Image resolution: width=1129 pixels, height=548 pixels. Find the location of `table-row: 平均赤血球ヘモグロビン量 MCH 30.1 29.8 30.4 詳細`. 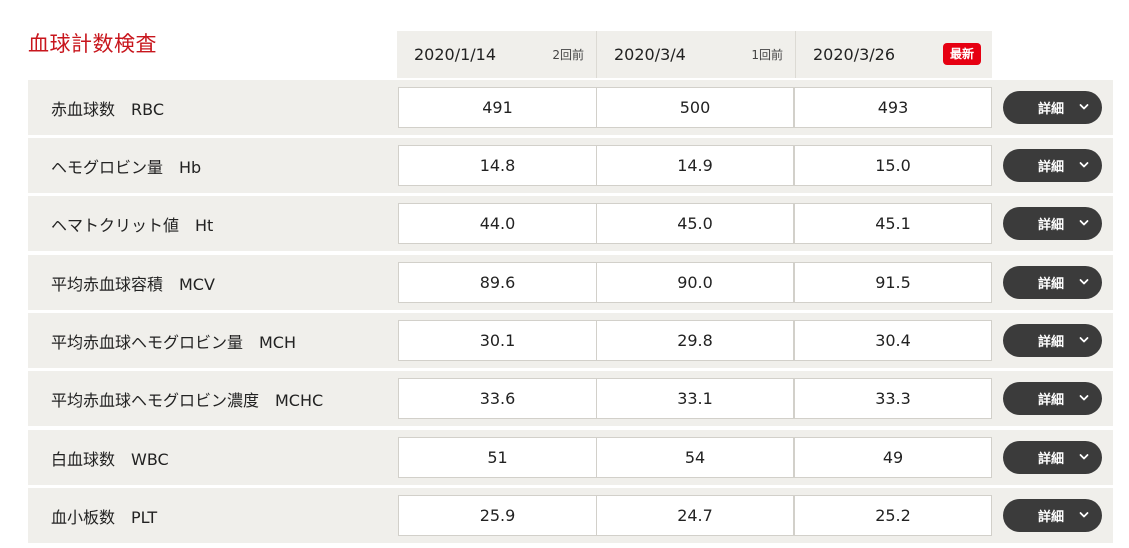

table-row: 平均赤血球ヘモグロビン量 MCH 30.1 29.8 30.4 詳細 is located at coordinates (570, 340).